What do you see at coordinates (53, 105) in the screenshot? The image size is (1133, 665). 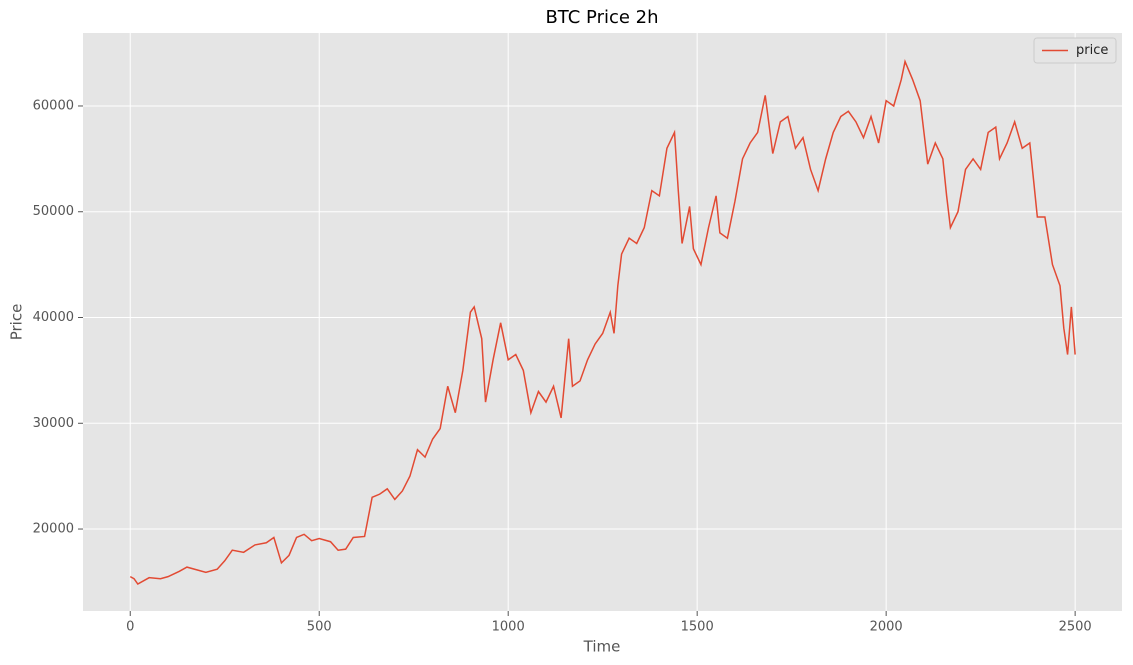 I see `y-tick-label: 60000` at bounding box center [53, 105].